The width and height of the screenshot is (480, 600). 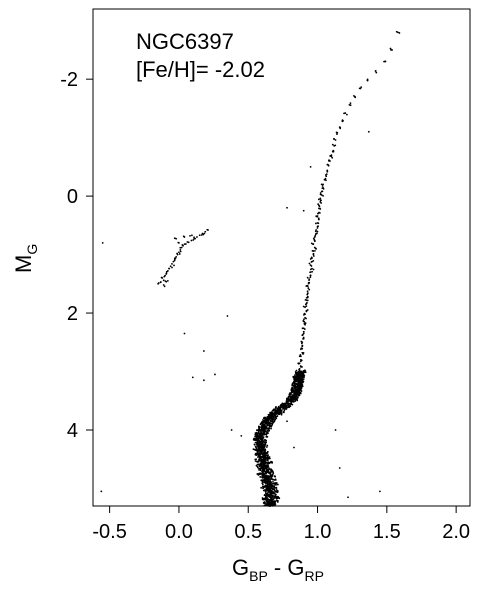 I want to click on x-tick-label: 2.0, so click(x=456, y=532).